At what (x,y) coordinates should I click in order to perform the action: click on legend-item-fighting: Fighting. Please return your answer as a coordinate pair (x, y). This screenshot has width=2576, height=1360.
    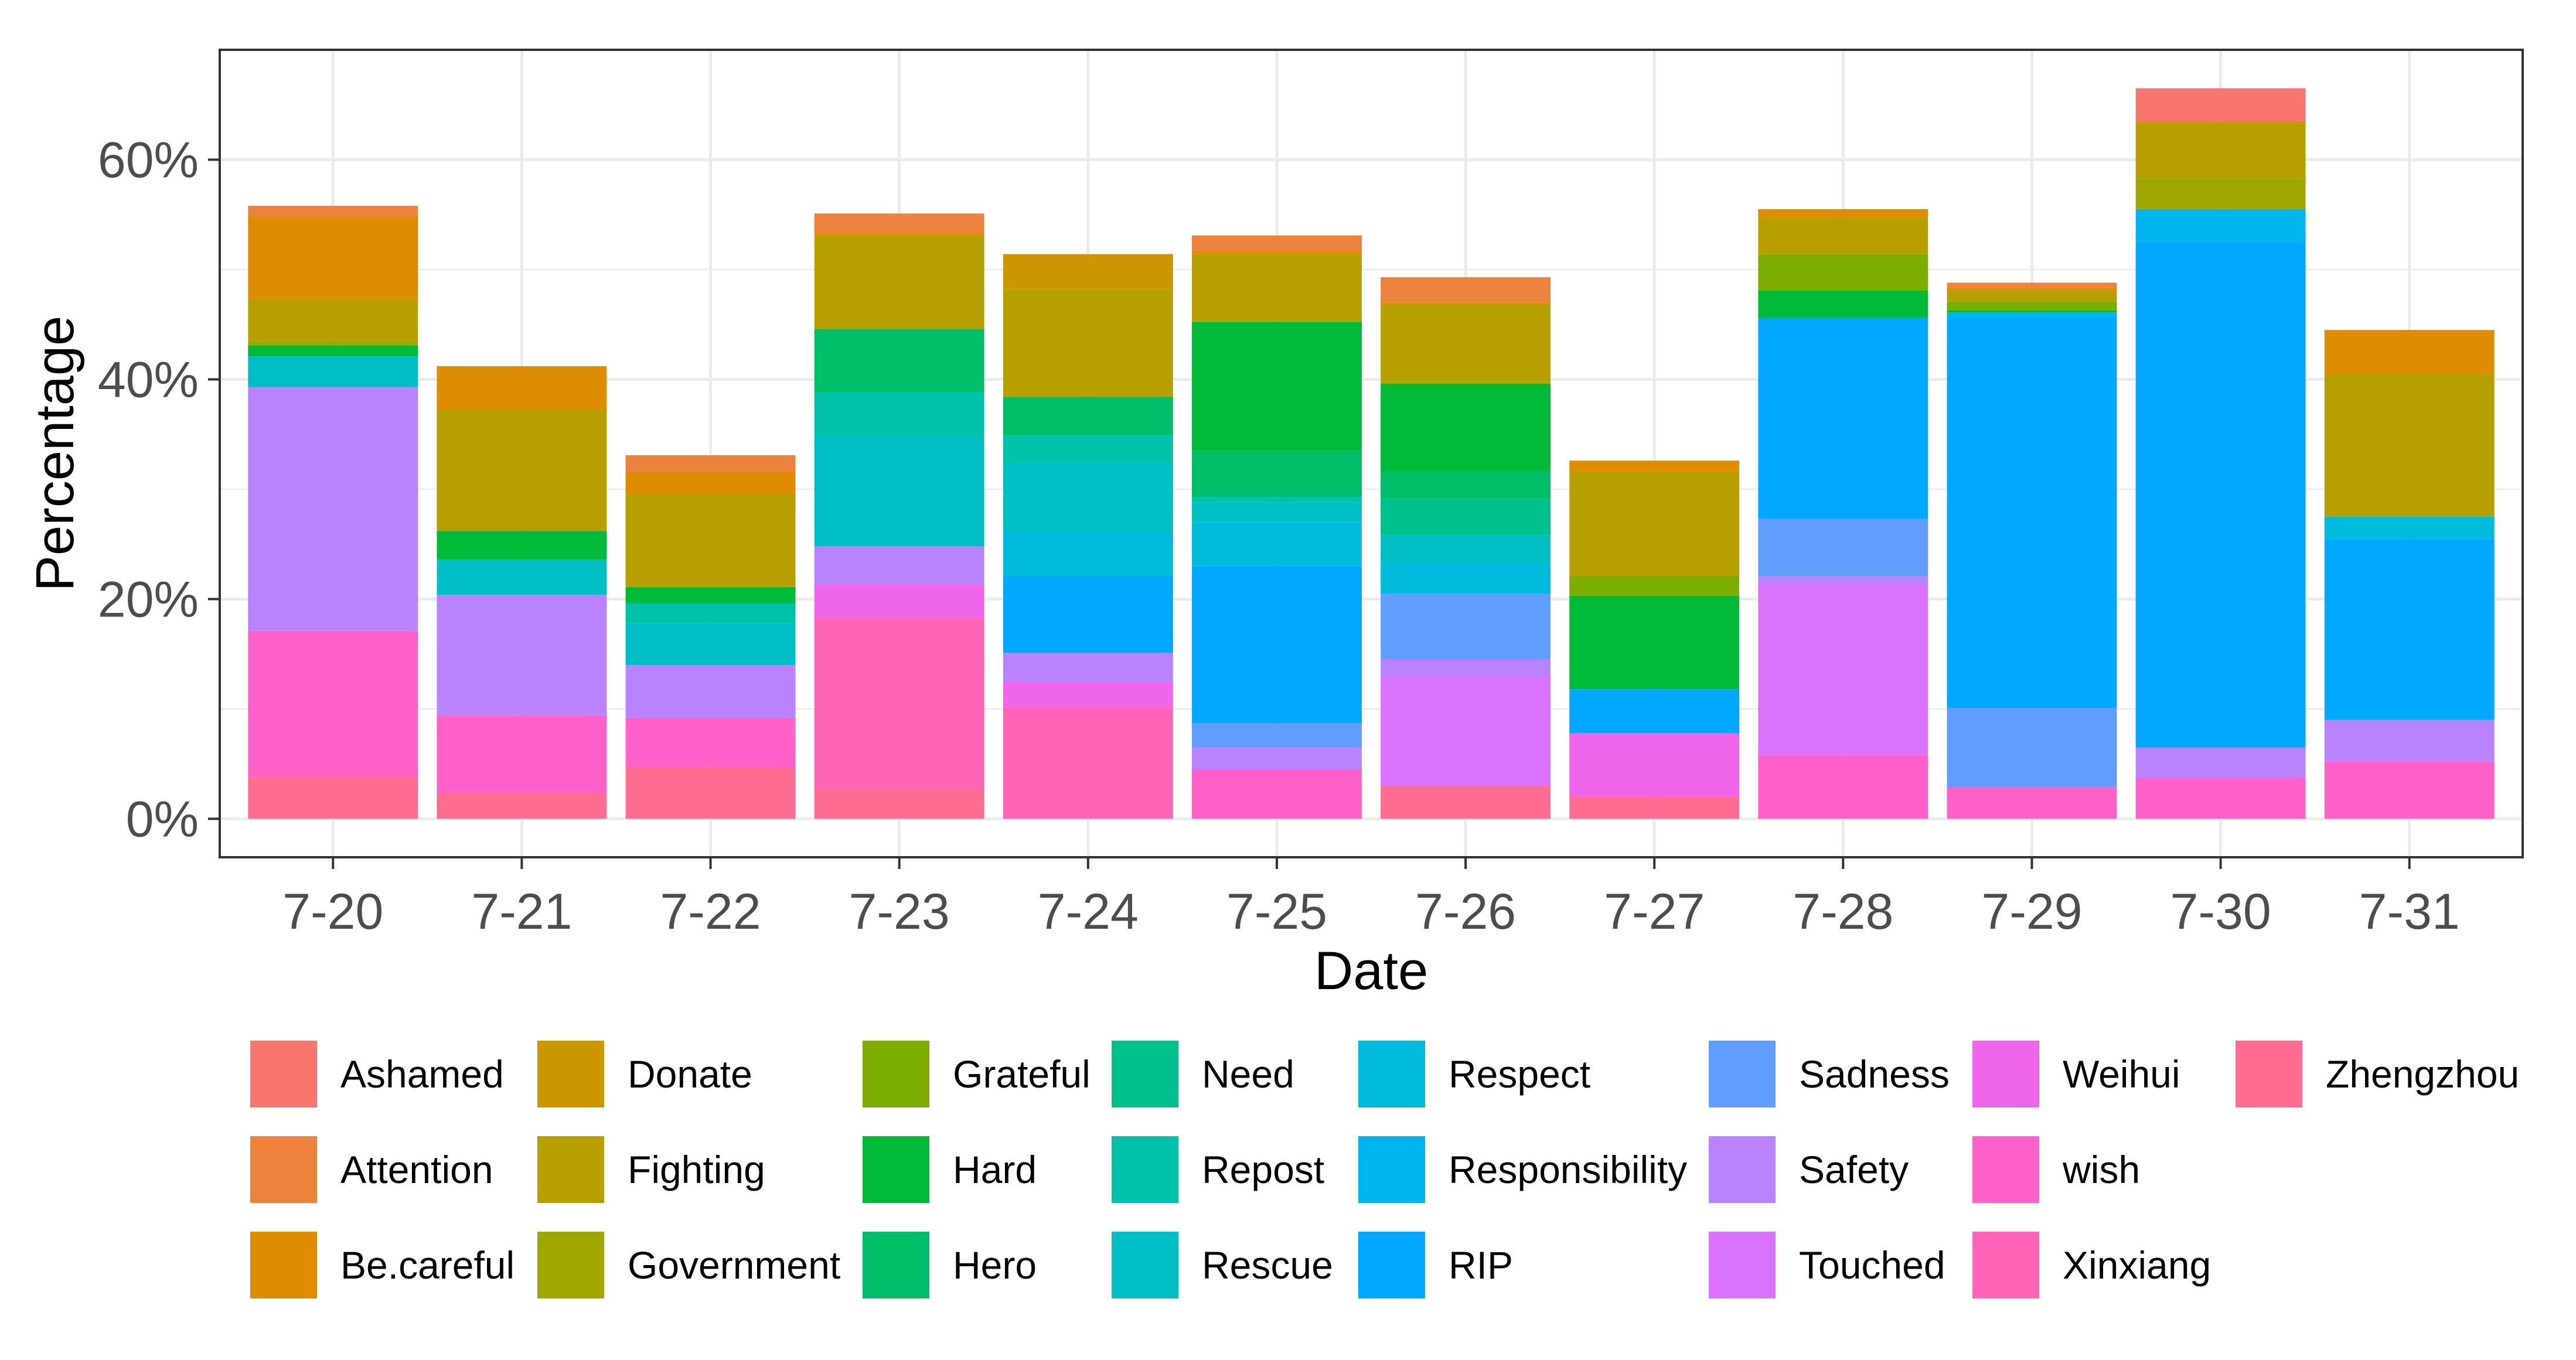
    Looking at the image, I should click on (651, 1169).